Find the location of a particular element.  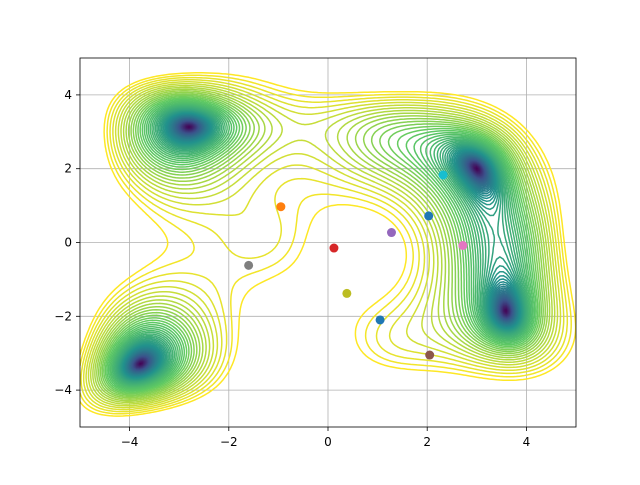

x-tick-label: −2 is located at coordinates (229, 442).